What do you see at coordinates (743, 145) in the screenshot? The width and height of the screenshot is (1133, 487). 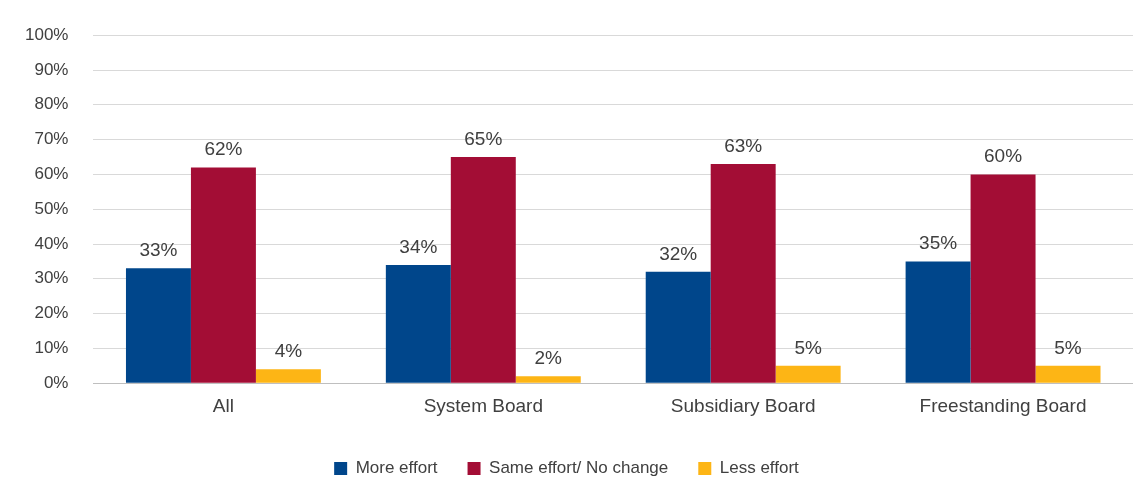 I see `data-label: 63%` at bounding box center [743, 145].